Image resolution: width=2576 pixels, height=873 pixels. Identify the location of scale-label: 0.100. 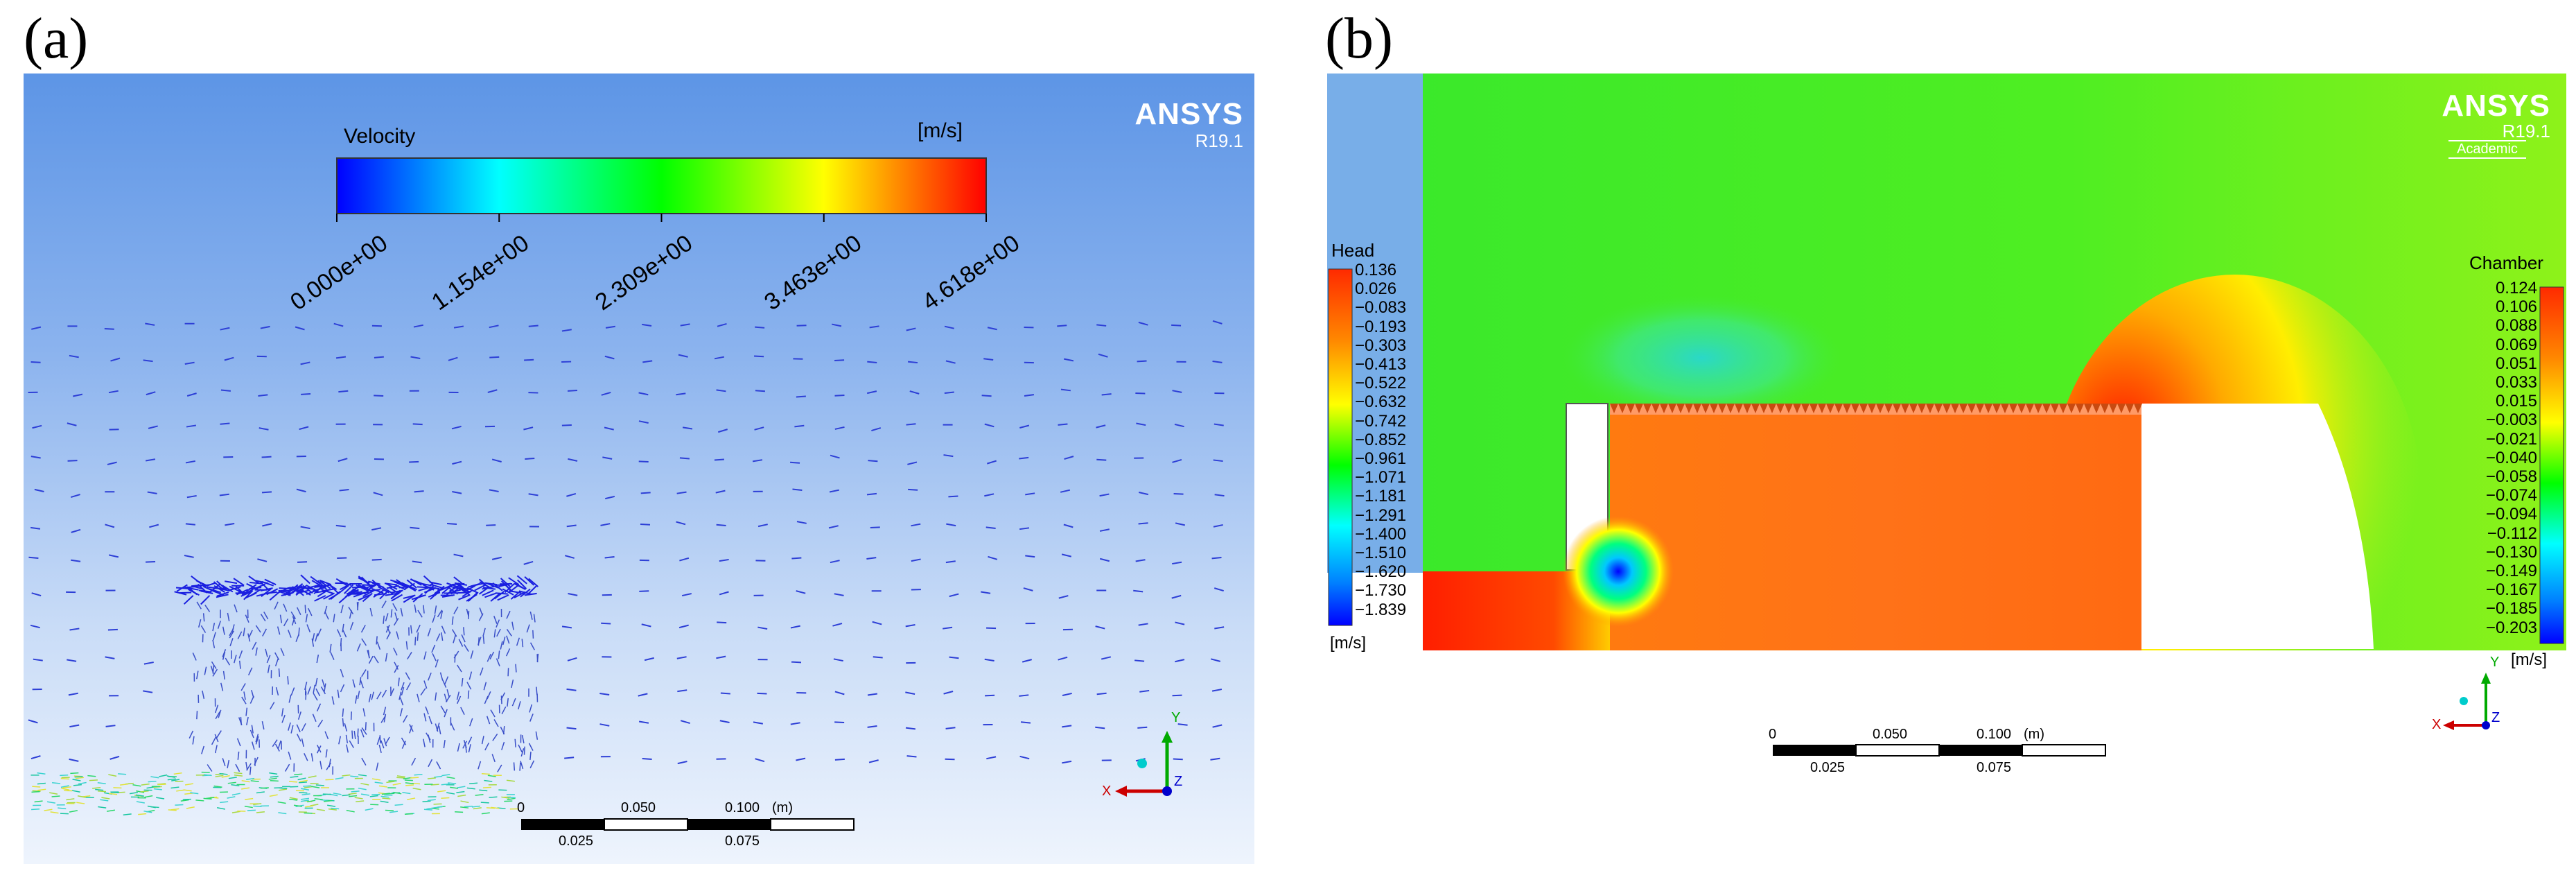
(742, 808).